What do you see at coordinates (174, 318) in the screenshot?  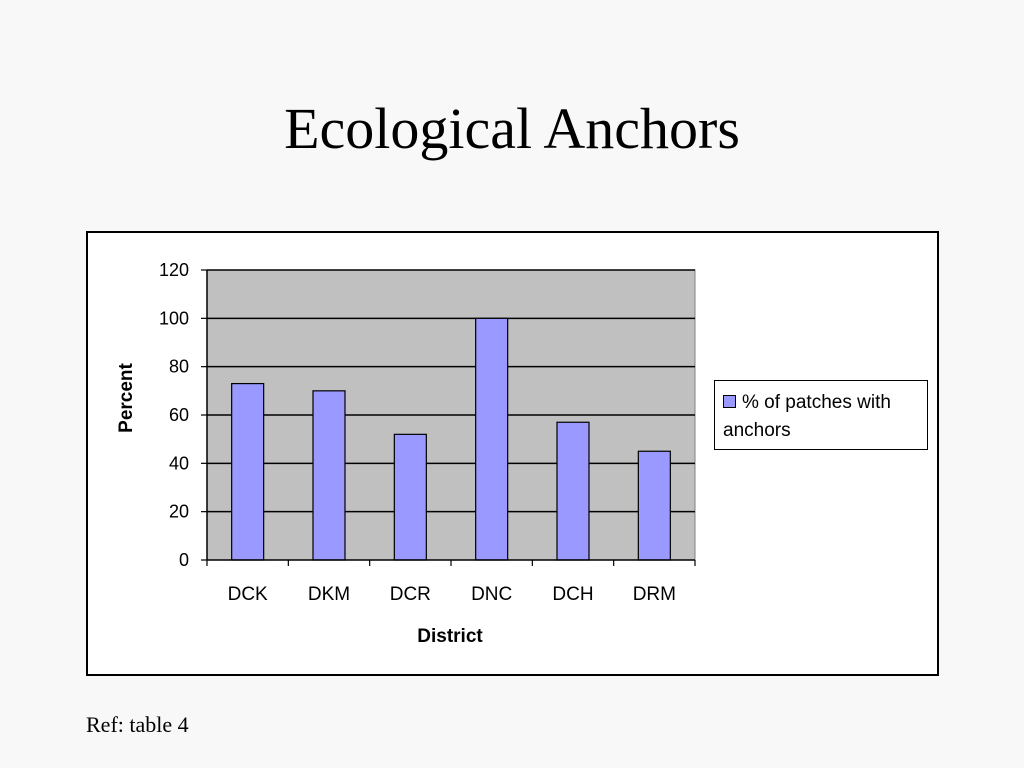 I see `y-tick-label: 100` at bounding box center [174, 318].